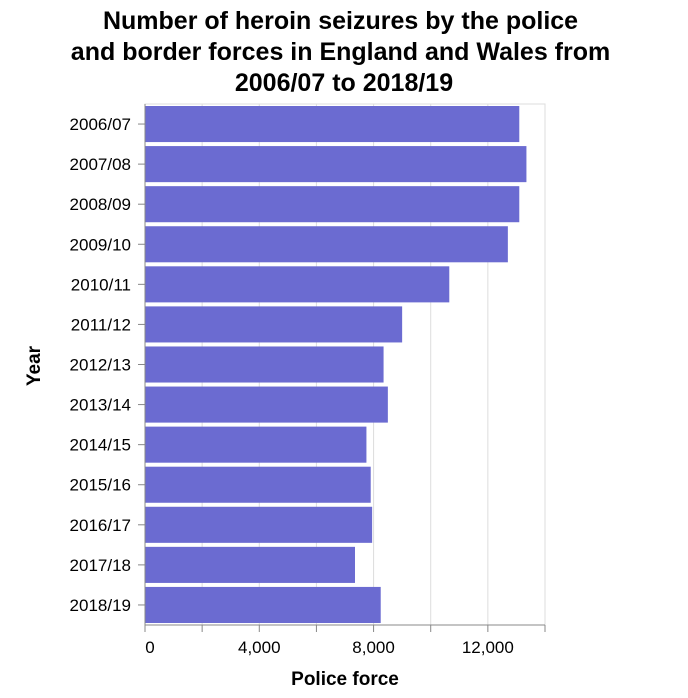  What do you see at coordinates (100, 485) in the screenshot?
I see `y-tick-label: 2015/16` at bounding box center [100, 485].